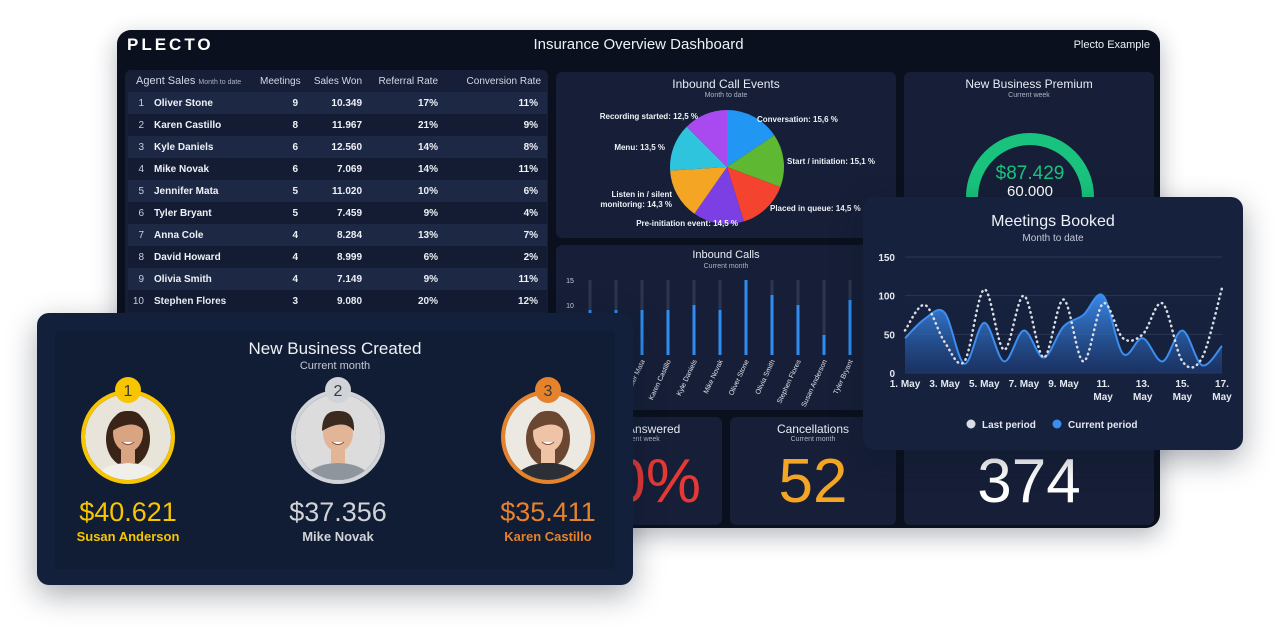  I want to click on pie-label-value: 15,1 %, so click(863, 161).